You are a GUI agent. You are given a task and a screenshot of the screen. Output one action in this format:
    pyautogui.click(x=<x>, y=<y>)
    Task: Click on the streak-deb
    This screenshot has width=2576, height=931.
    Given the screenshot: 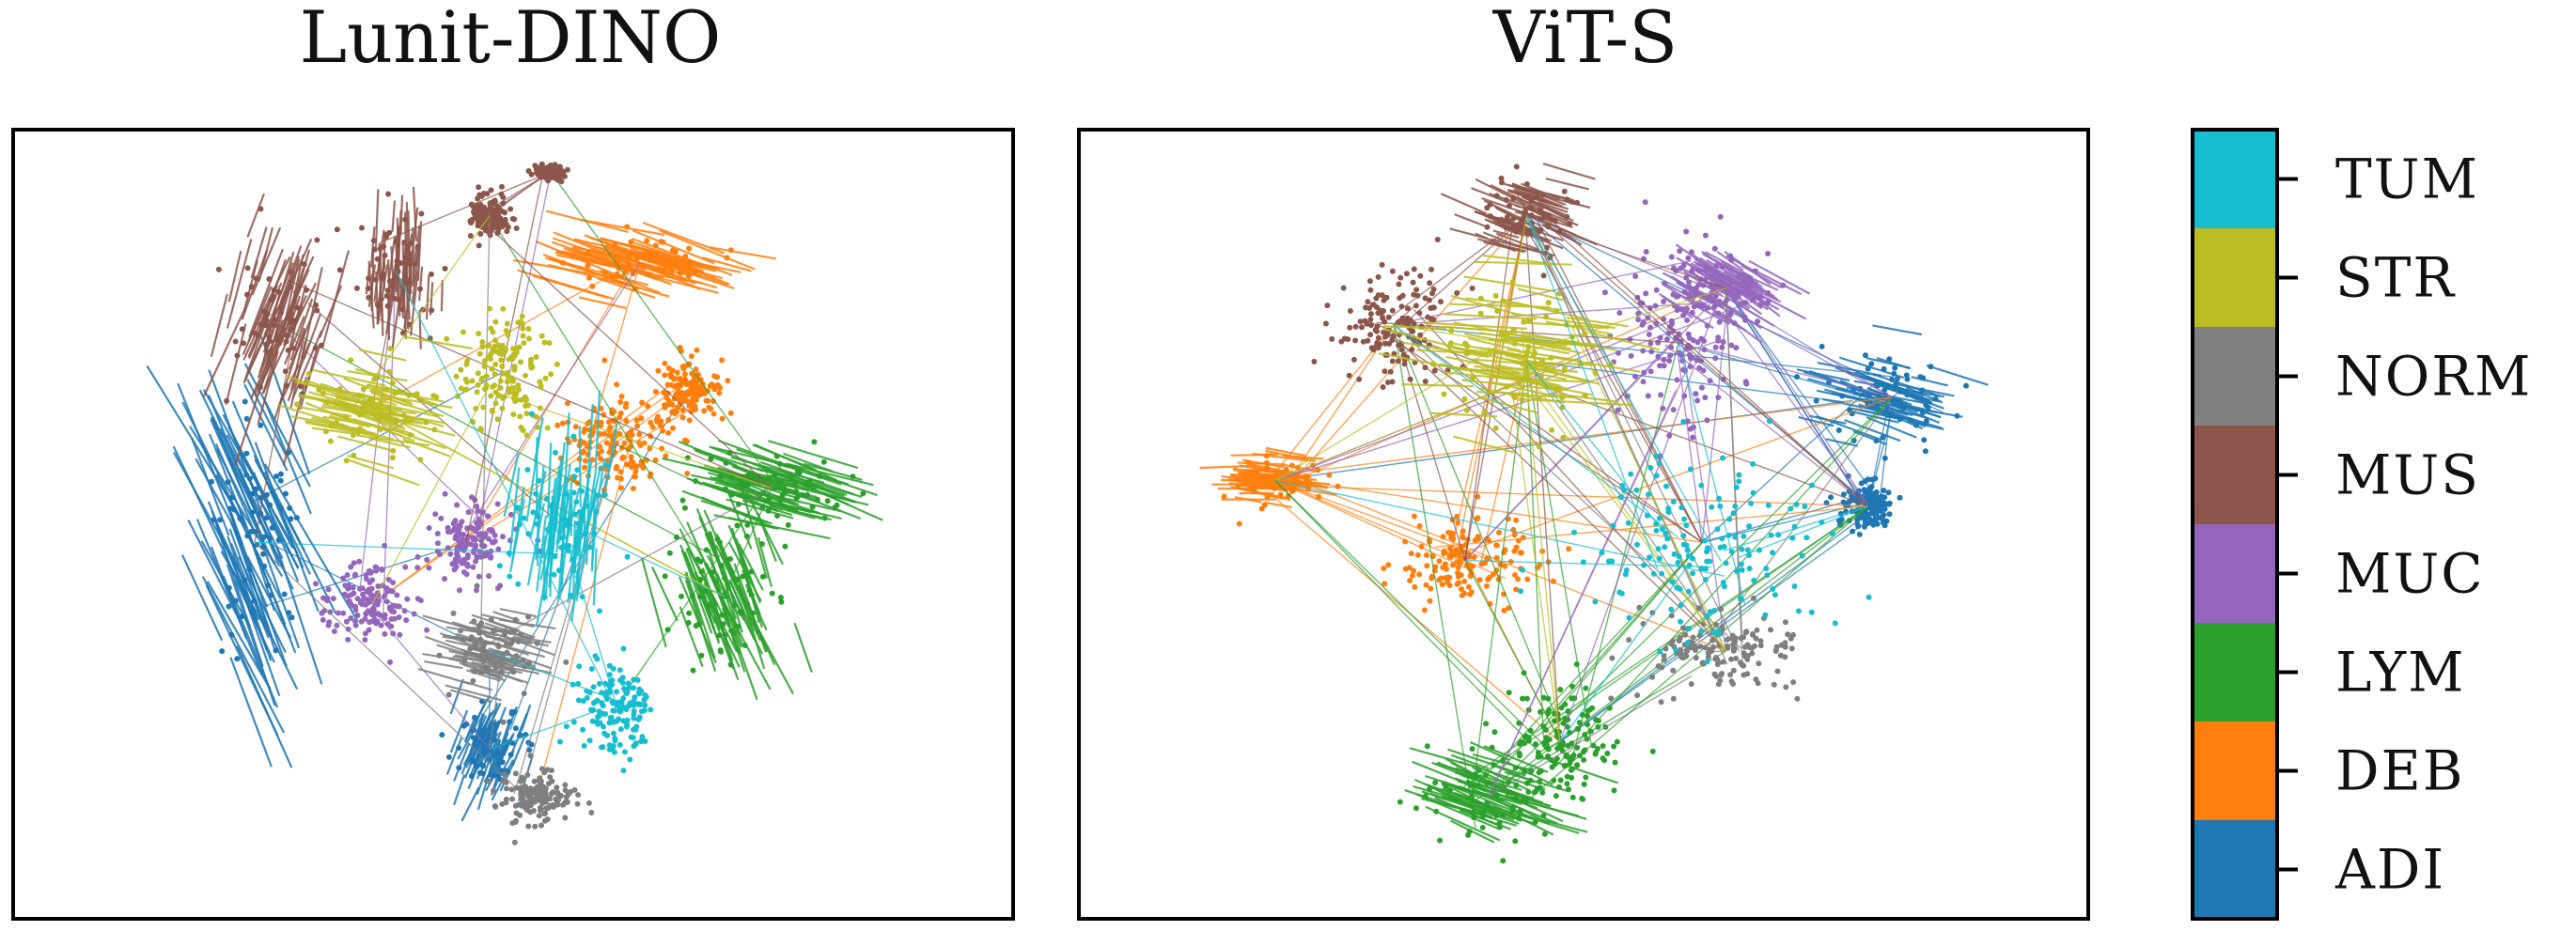 What is the action you would take?
    pyautogui.click(x=1286, y=452)
    